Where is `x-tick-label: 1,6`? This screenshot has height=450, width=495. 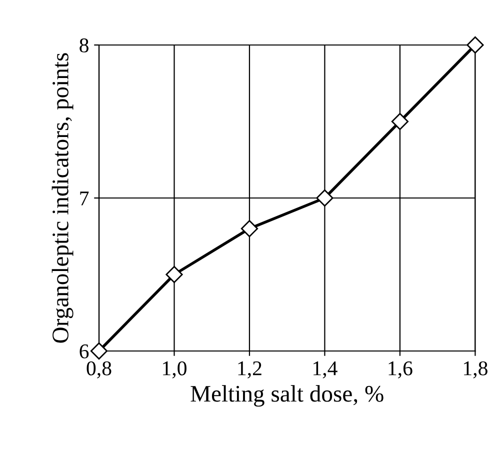 x-tick-label: 1,6 is located at coordinates (400, 369).